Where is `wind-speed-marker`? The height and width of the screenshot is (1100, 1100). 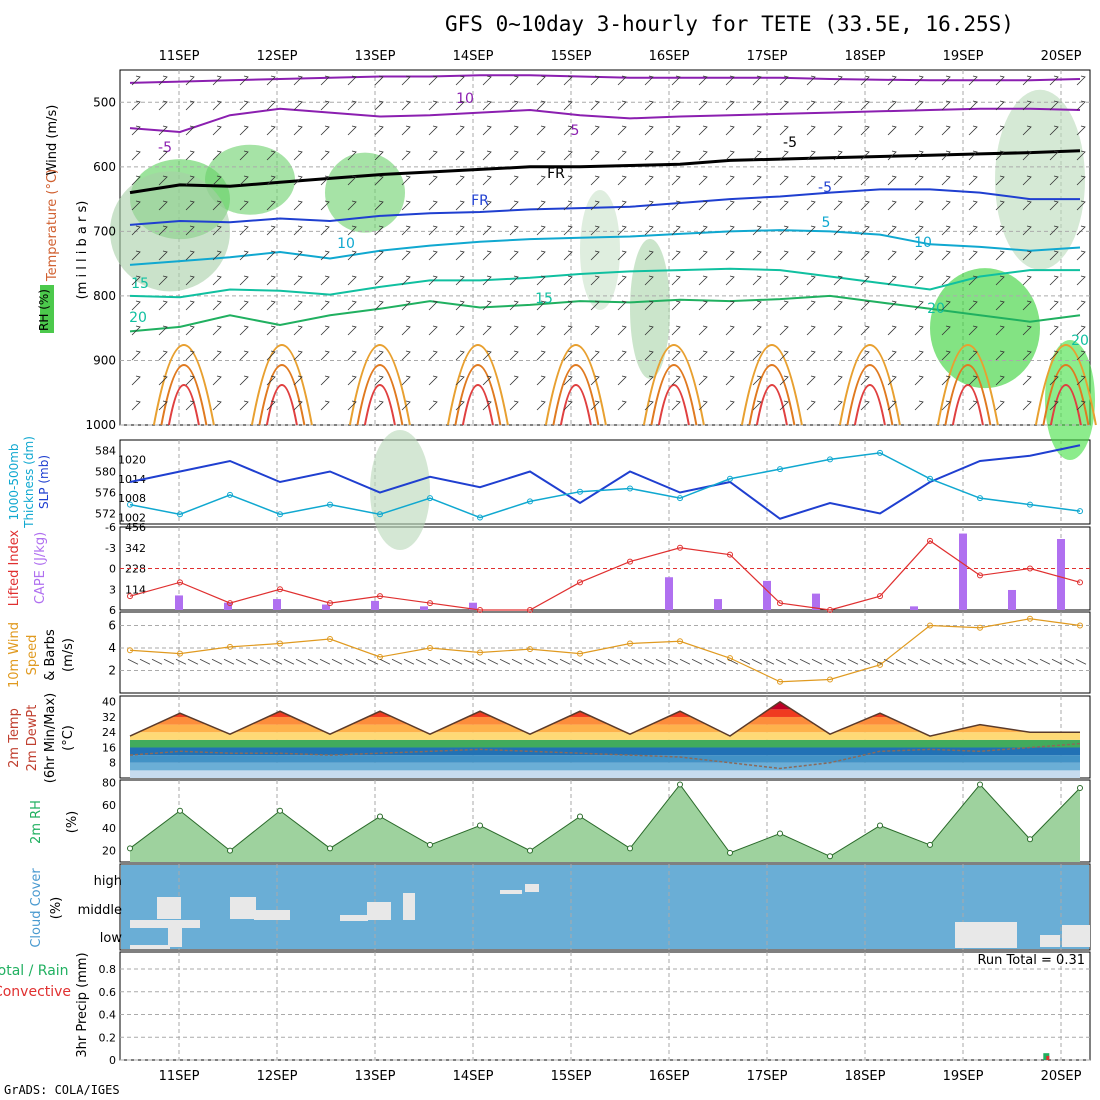 wind-speed-marker is located at coordinates (580, 653).